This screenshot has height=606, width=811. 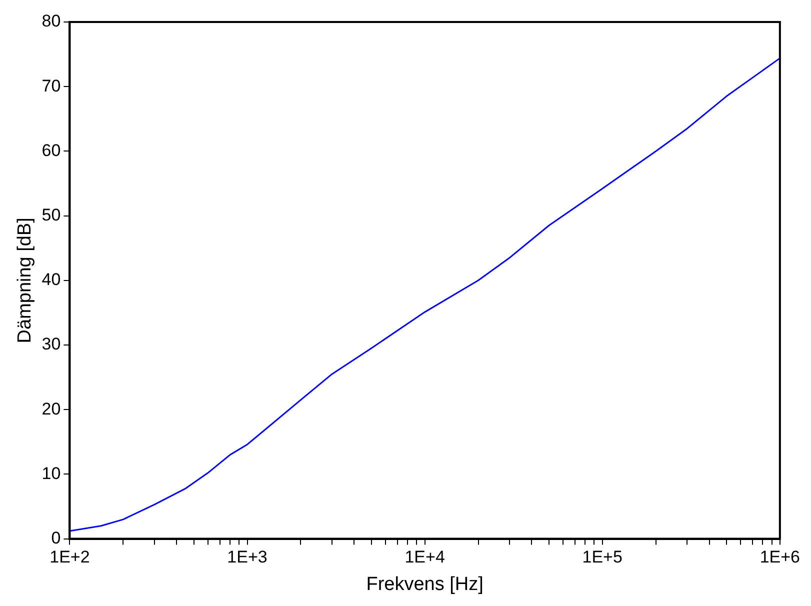 I want to click on y-tick-label: 0, so click(x=56, y=538).